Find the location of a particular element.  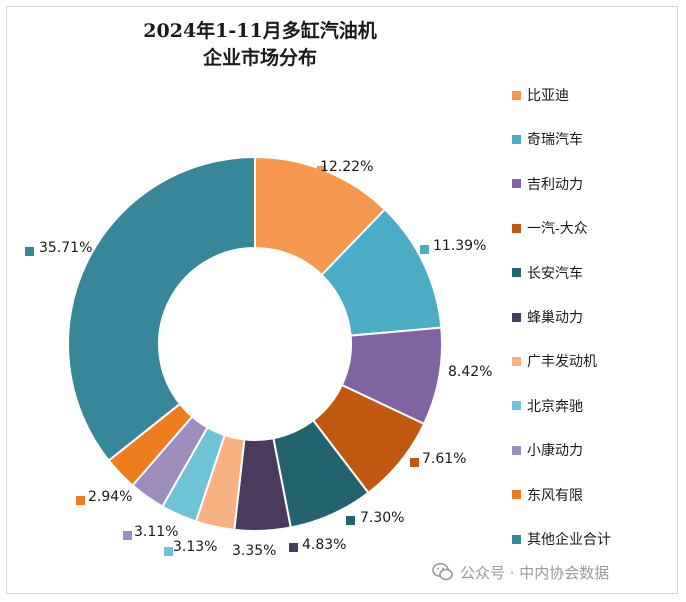

legend-item: 北京奔驰 is located at coordinates (547, 406).